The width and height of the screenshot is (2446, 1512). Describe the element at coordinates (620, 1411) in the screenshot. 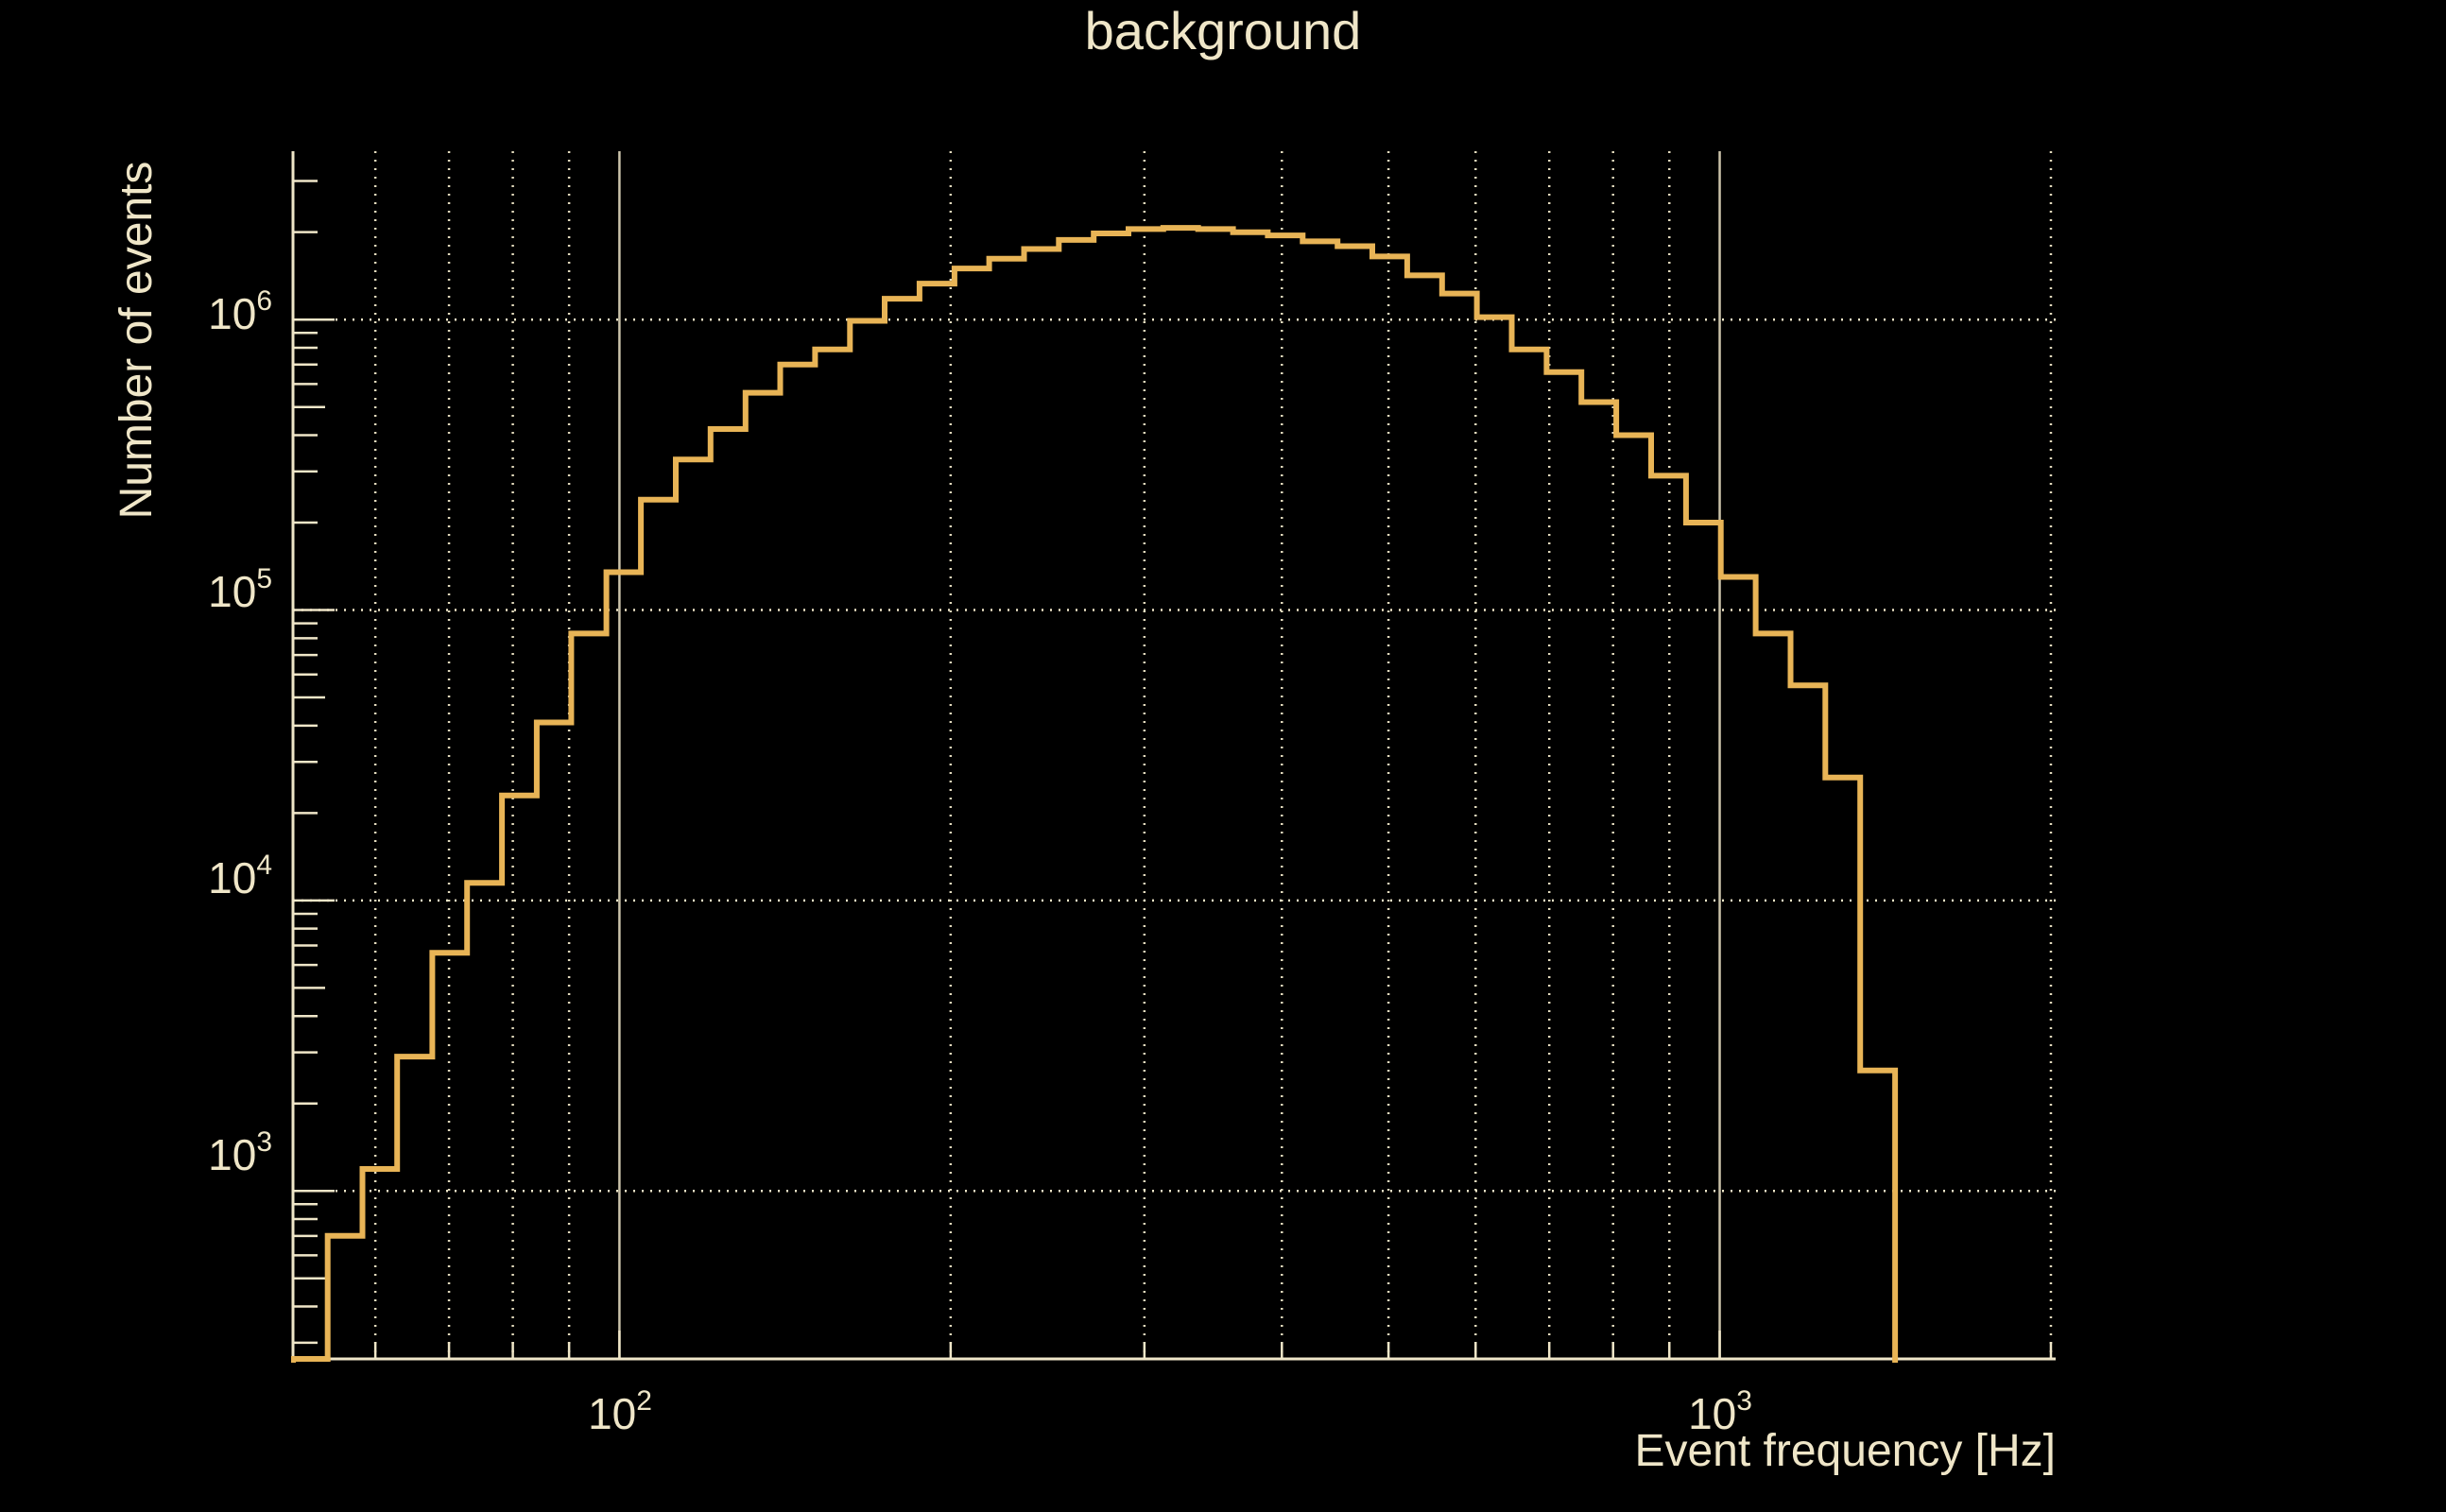

I see `x-tick-label-1e2: 10²` at that location.